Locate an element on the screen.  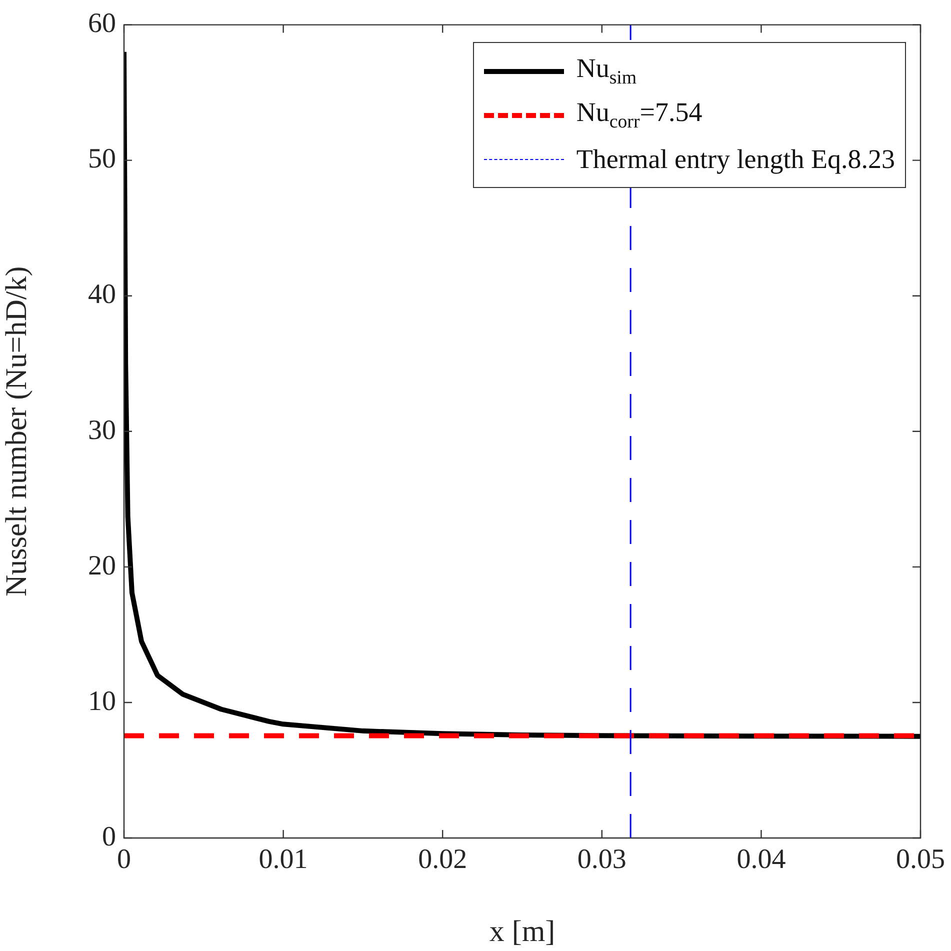
x-tick-label: 0.03 is located at coordinates (601, 860).